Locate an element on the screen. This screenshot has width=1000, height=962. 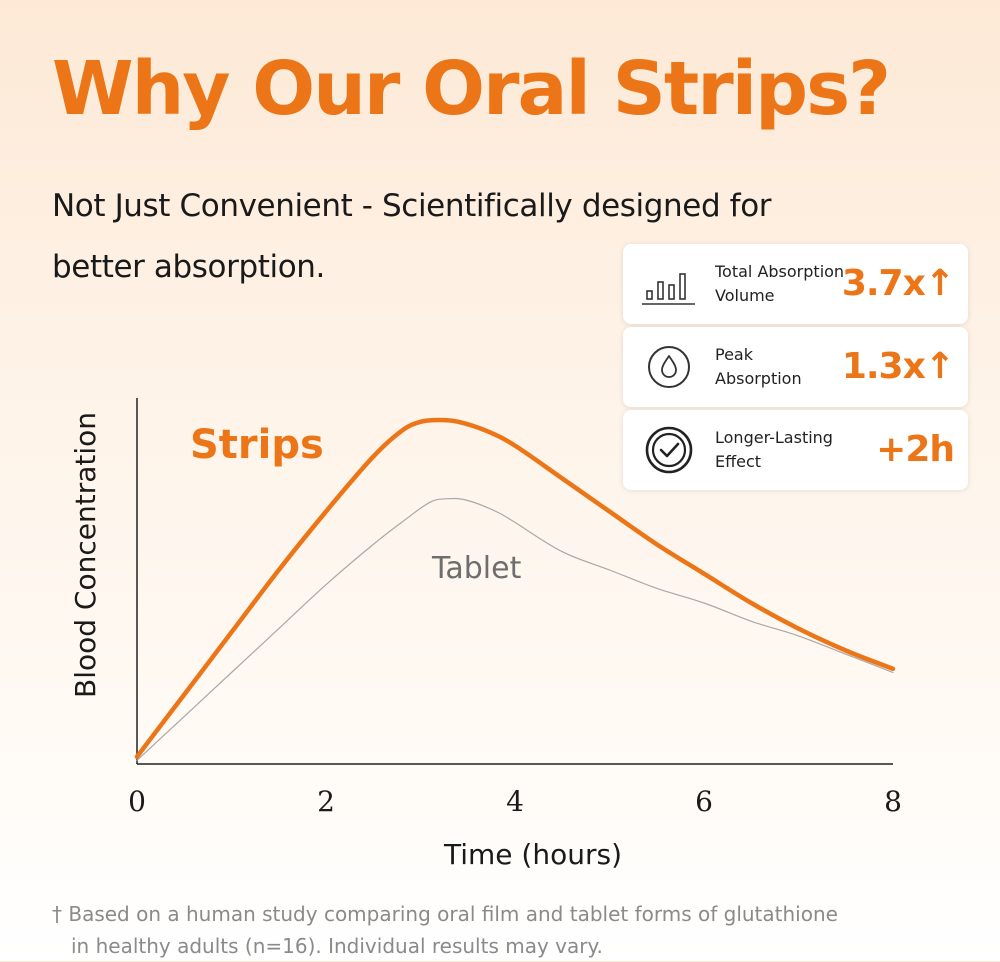
x-tick-label: 4 is located at coordinates (515, 801).